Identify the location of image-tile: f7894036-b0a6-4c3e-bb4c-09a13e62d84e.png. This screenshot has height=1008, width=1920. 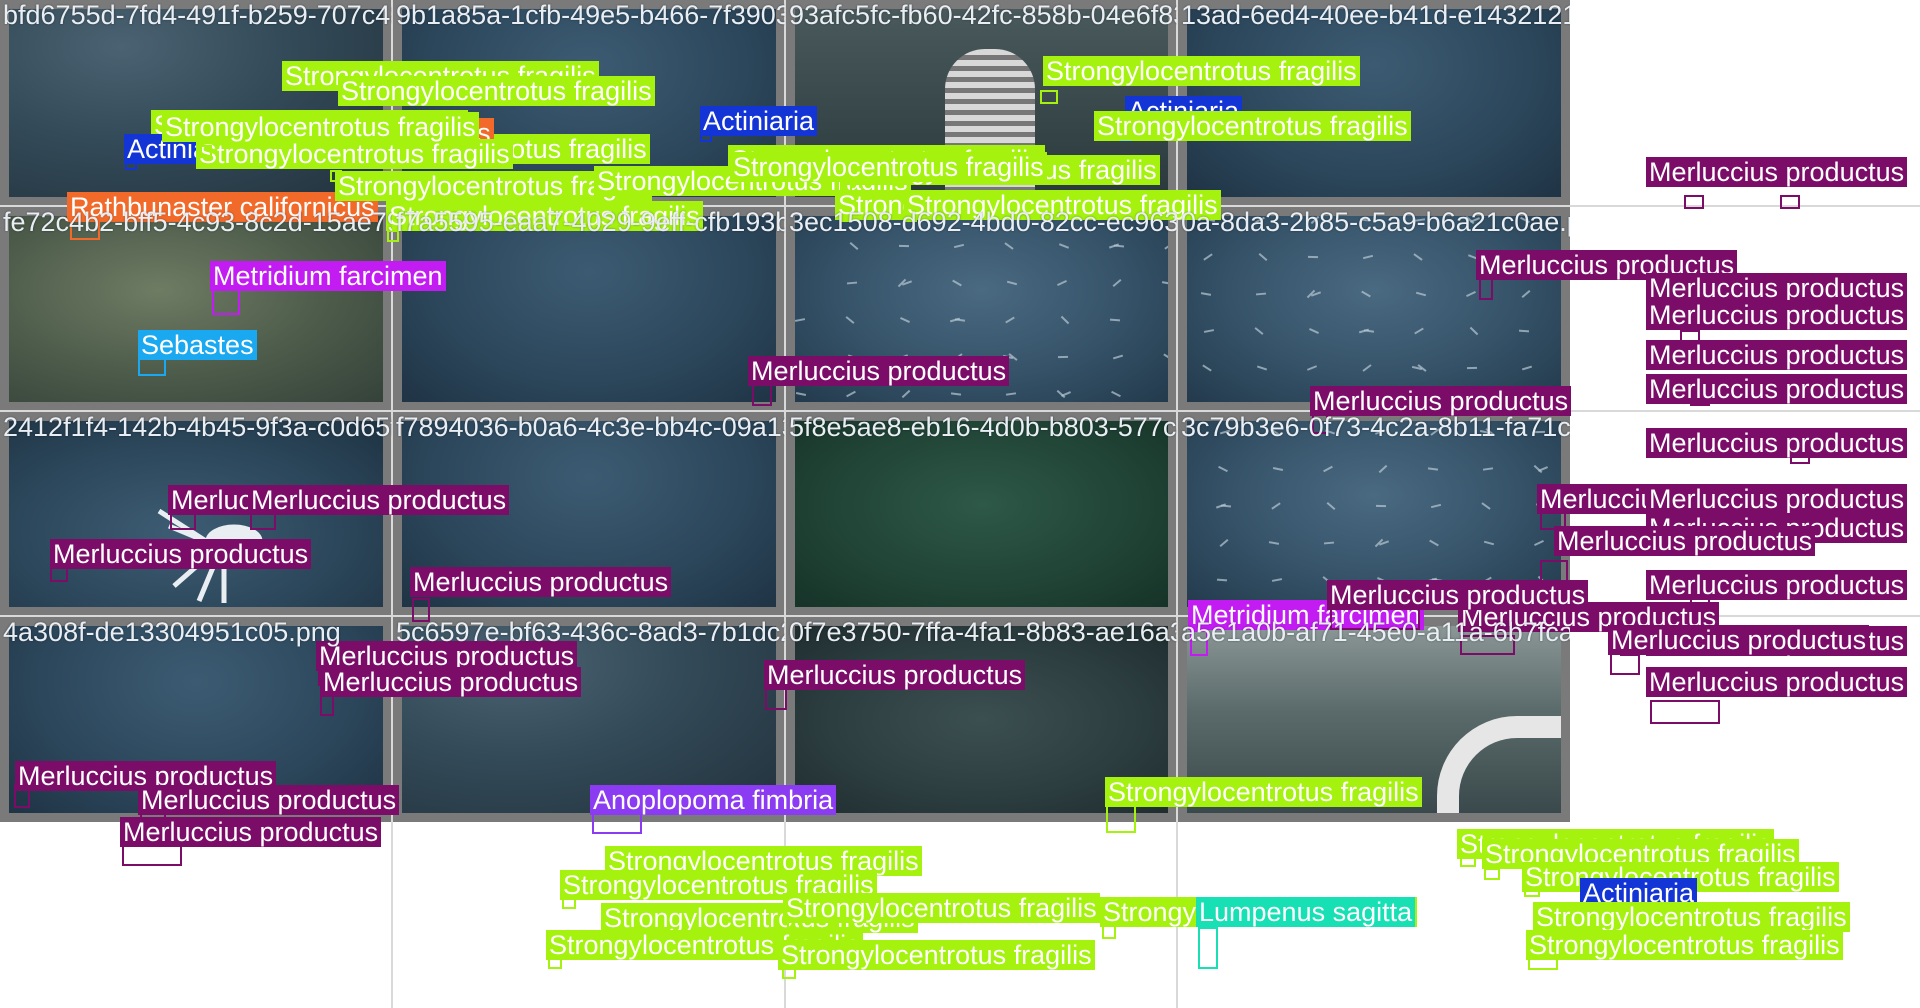
(589, 514).